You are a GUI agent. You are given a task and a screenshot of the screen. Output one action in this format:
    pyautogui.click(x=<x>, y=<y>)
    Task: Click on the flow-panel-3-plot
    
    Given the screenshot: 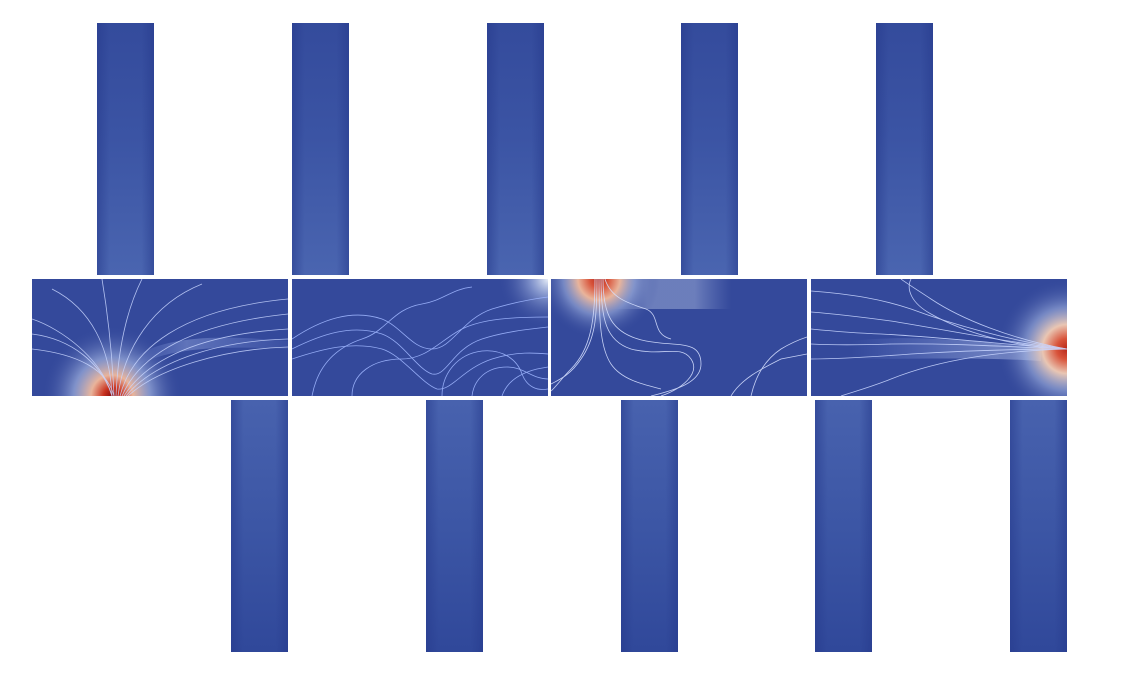 What is the action you would take?
    pyautogui.click(x=679, y=337)
    